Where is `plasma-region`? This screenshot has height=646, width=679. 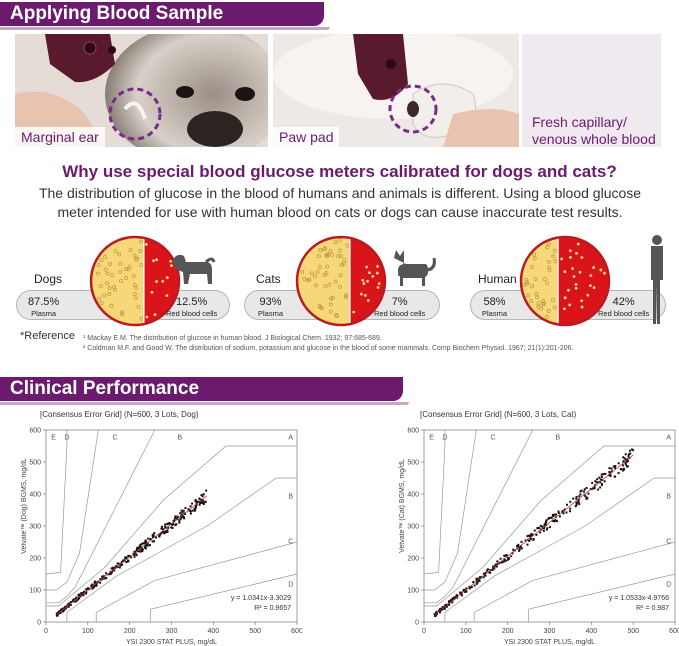 plasma-region is located at coordinates (323, 281).